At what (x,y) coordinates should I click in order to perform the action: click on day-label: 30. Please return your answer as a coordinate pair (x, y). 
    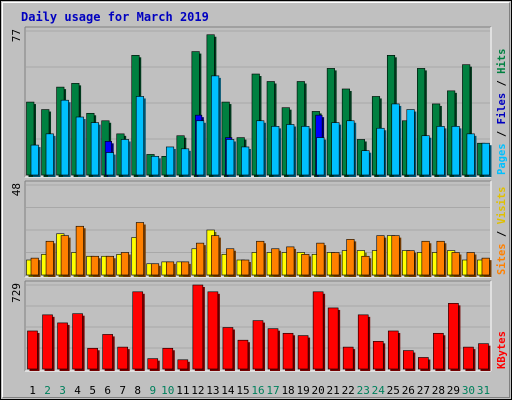
    Looking at the image, I should click on (468, 390).